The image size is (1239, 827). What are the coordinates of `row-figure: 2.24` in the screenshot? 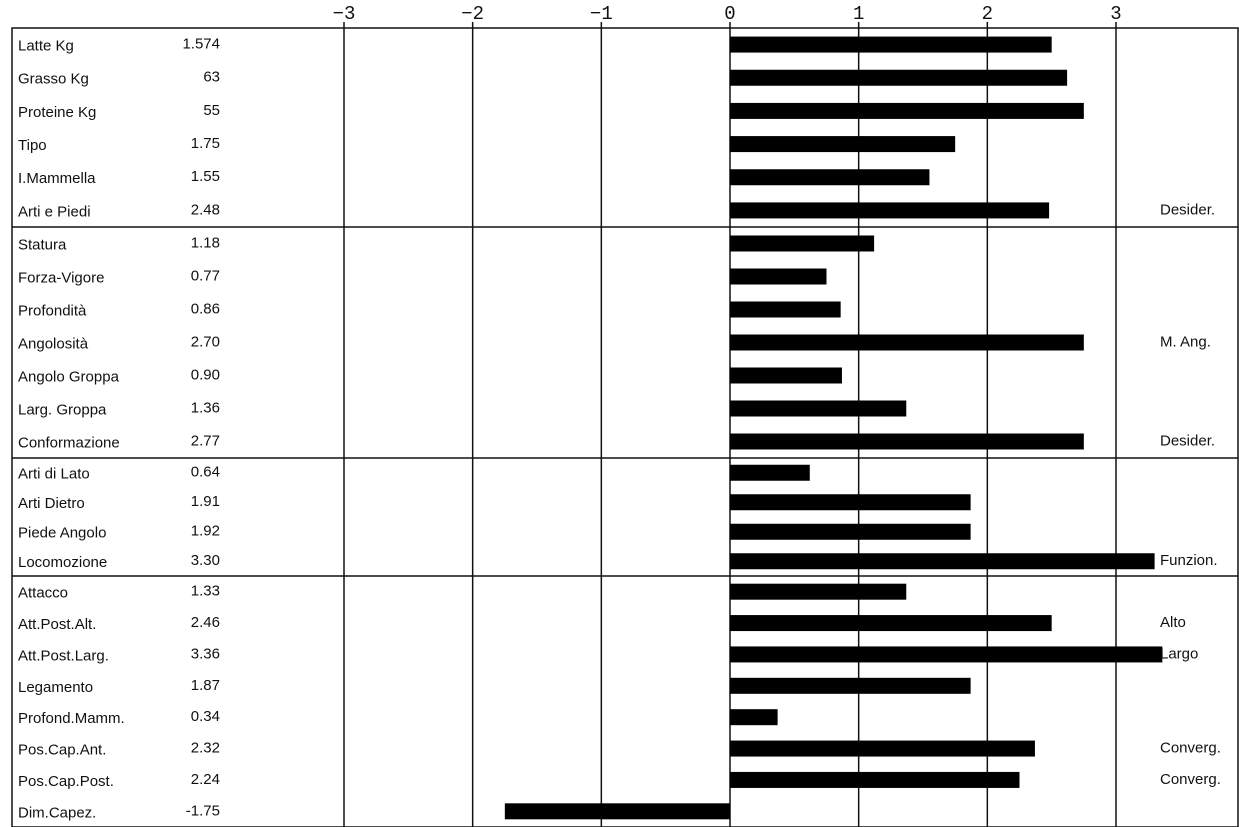 It's located at (205, 779).